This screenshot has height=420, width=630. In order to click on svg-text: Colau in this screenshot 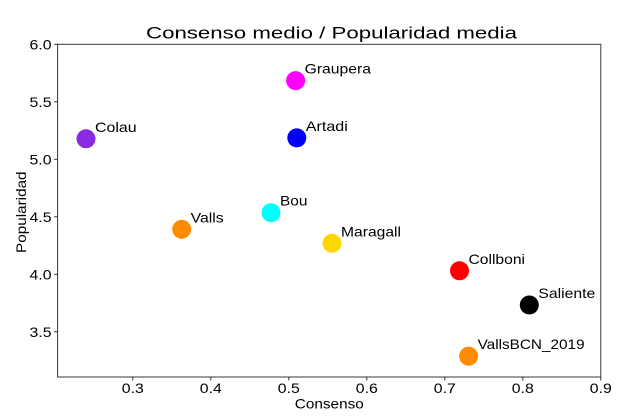, I will do `click(116, 127)`.